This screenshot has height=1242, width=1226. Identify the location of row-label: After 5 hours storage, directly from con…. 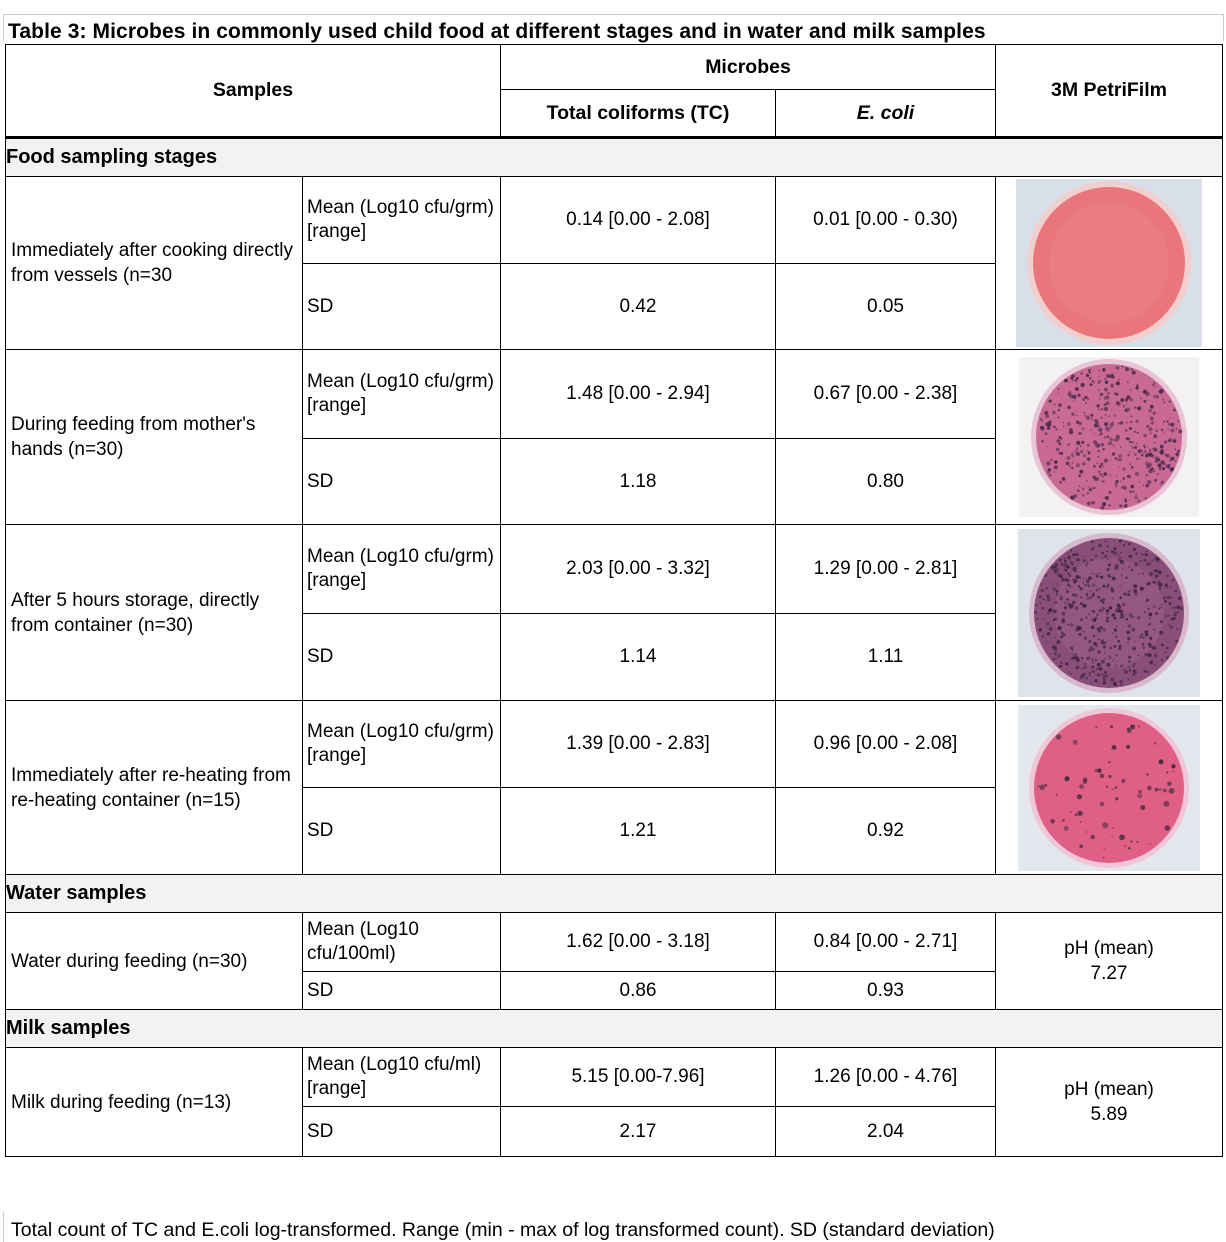
(154, 612).